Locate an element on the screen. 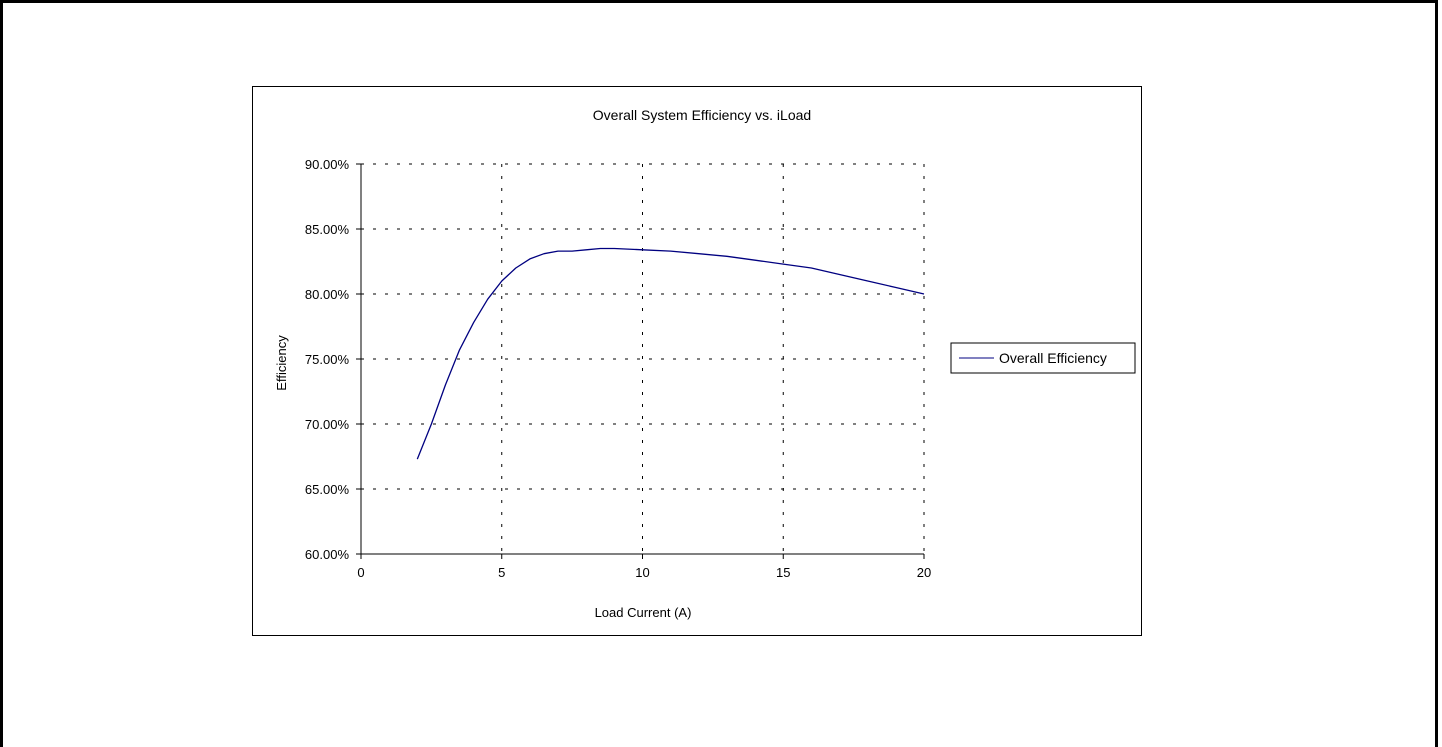 The height and width of the screenshot is (747, 1442). y-tick-label: 90.00% is located at coordinates (327, 164).